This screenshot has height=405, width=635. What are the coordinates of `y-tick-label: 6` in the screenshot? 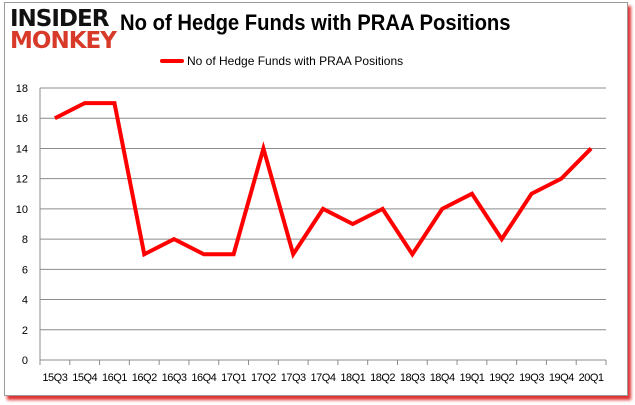 It's located at (25, 270).